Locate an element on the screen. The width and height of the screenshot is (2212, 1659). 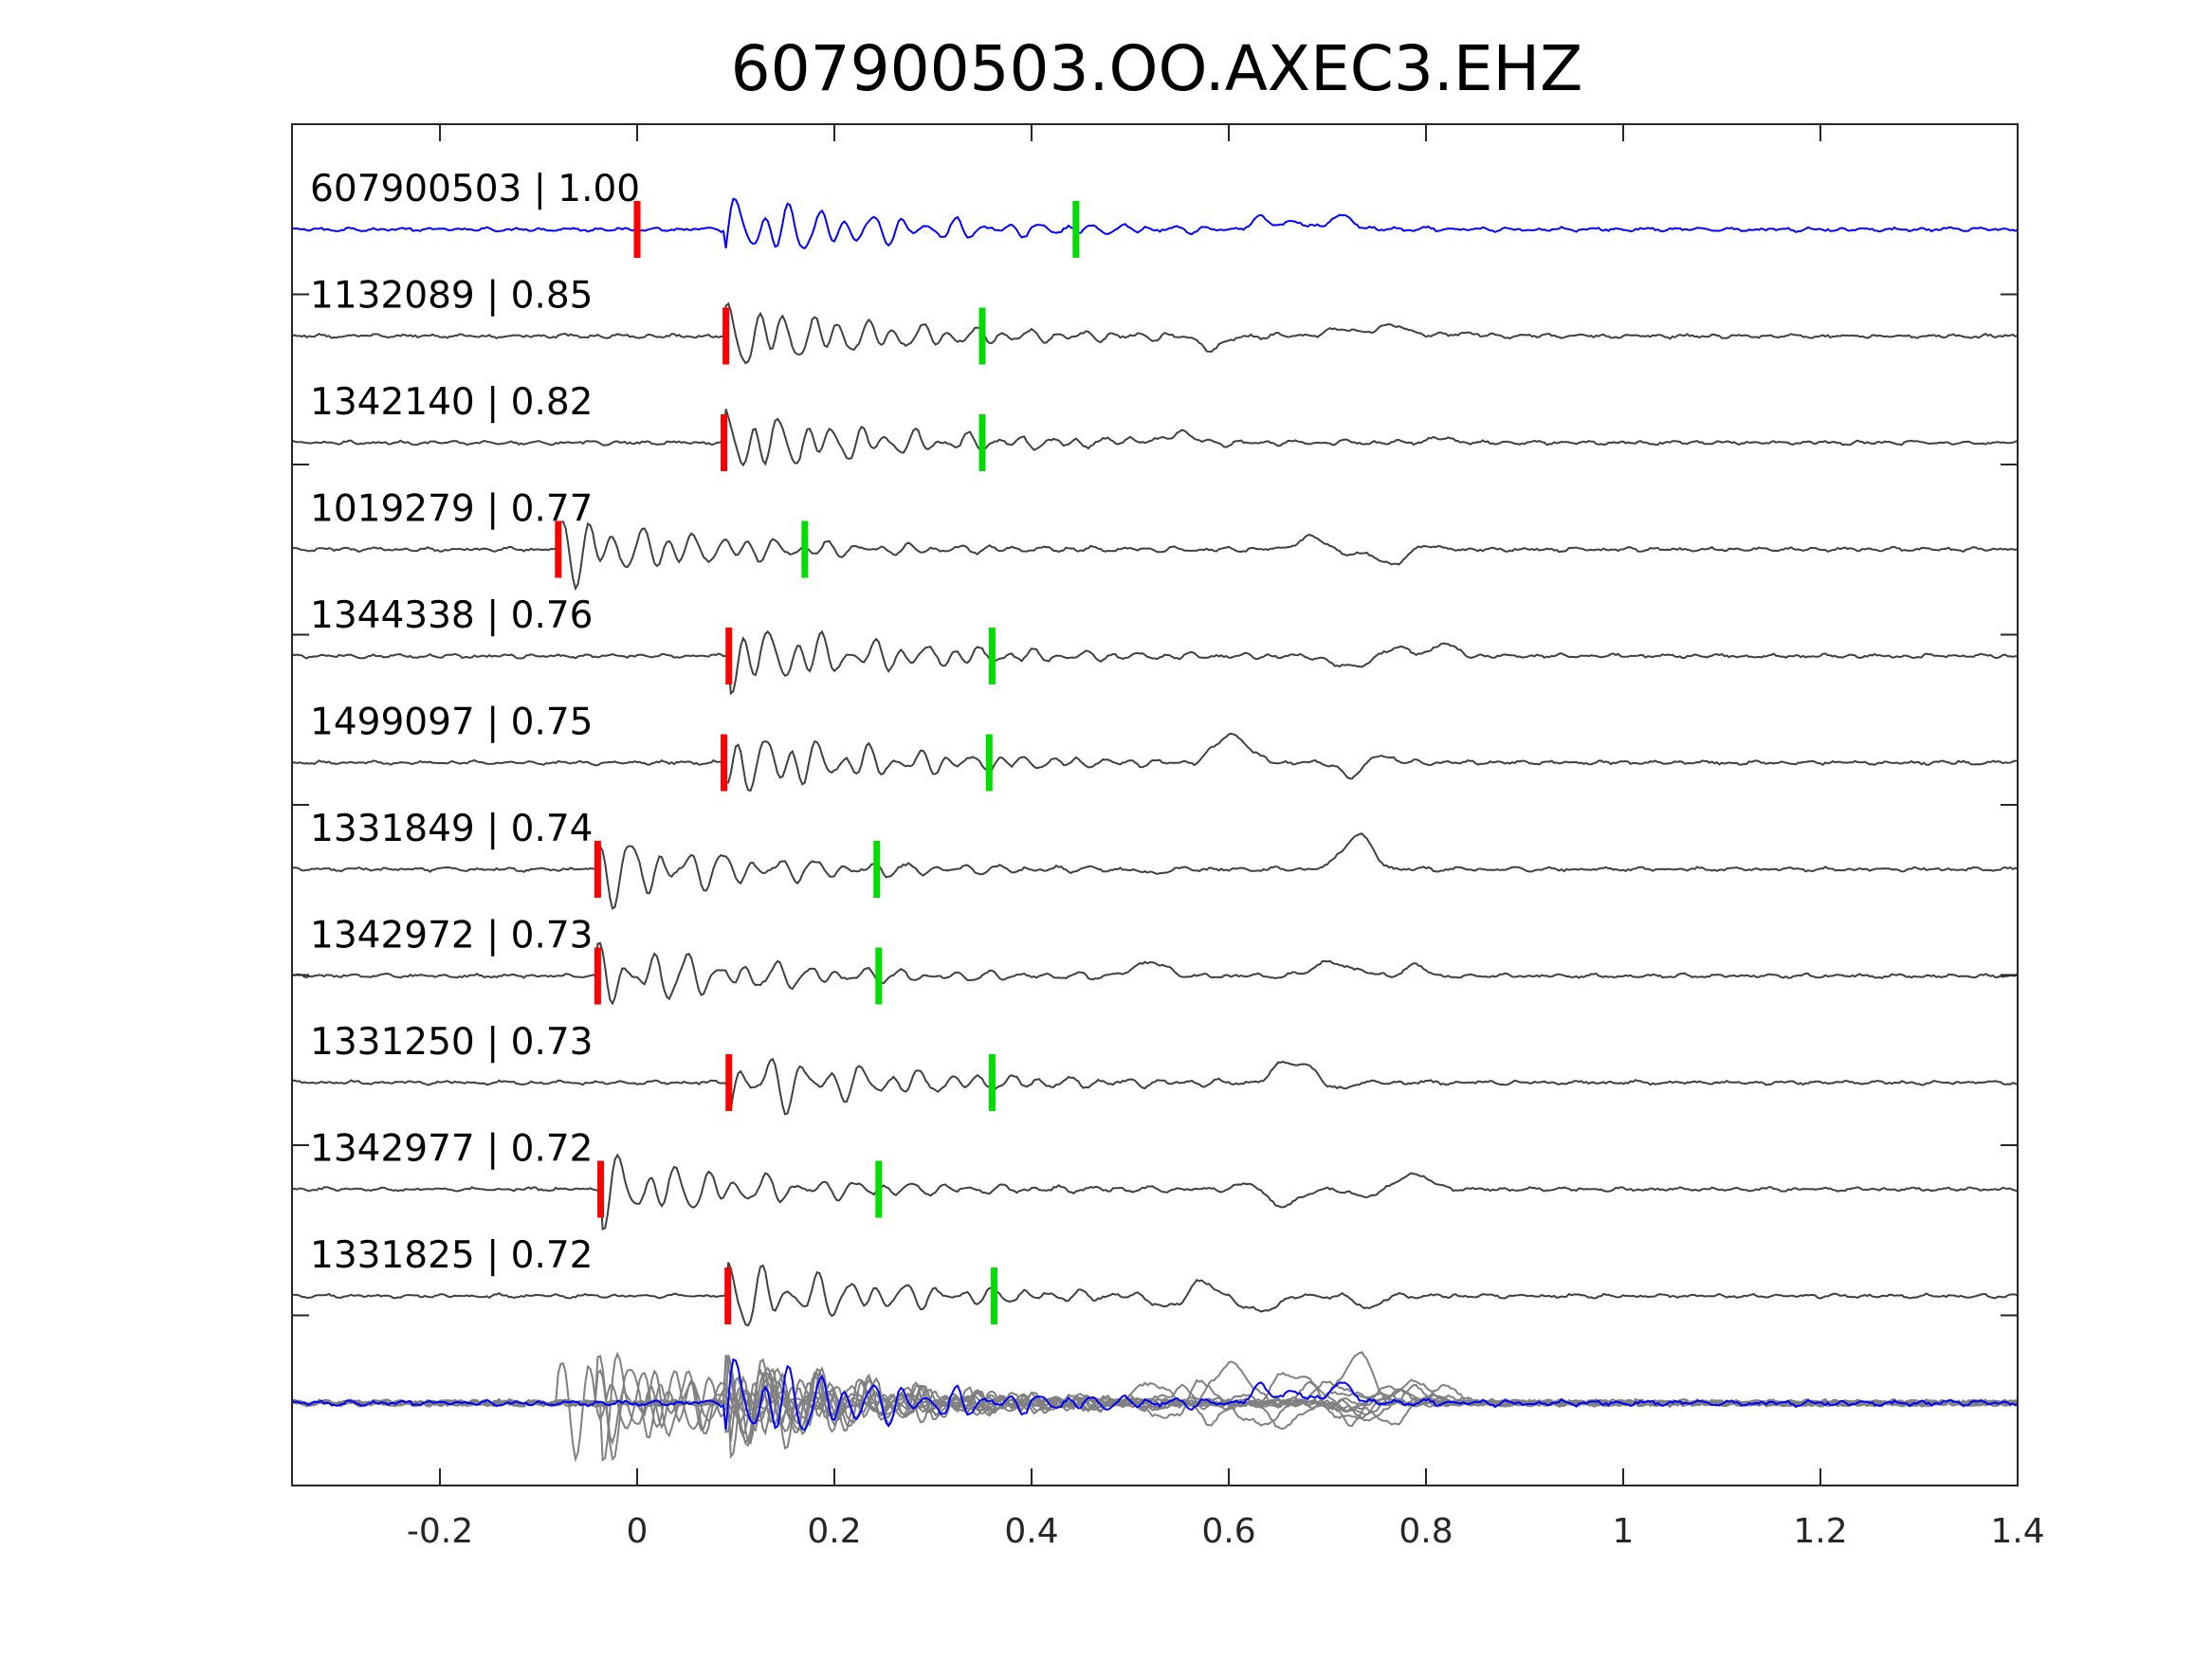
trace-label: 607900503 | 1.00 is located at coordinates (475, 189).